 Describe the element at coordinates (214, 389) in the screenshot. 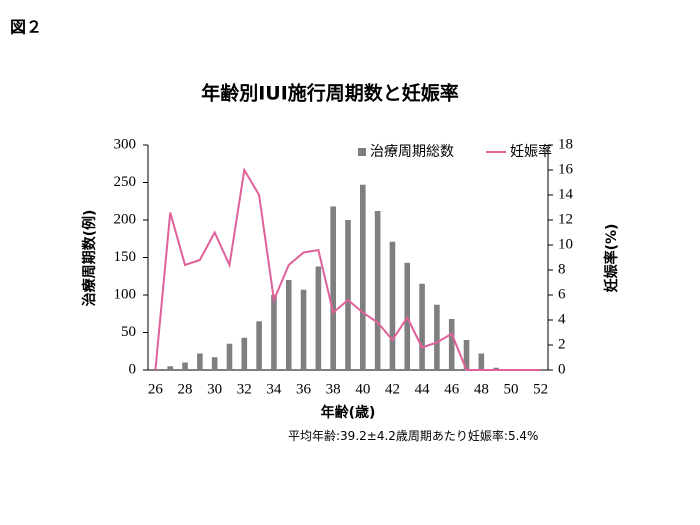

I see `x-tick-label: 30` at that location.